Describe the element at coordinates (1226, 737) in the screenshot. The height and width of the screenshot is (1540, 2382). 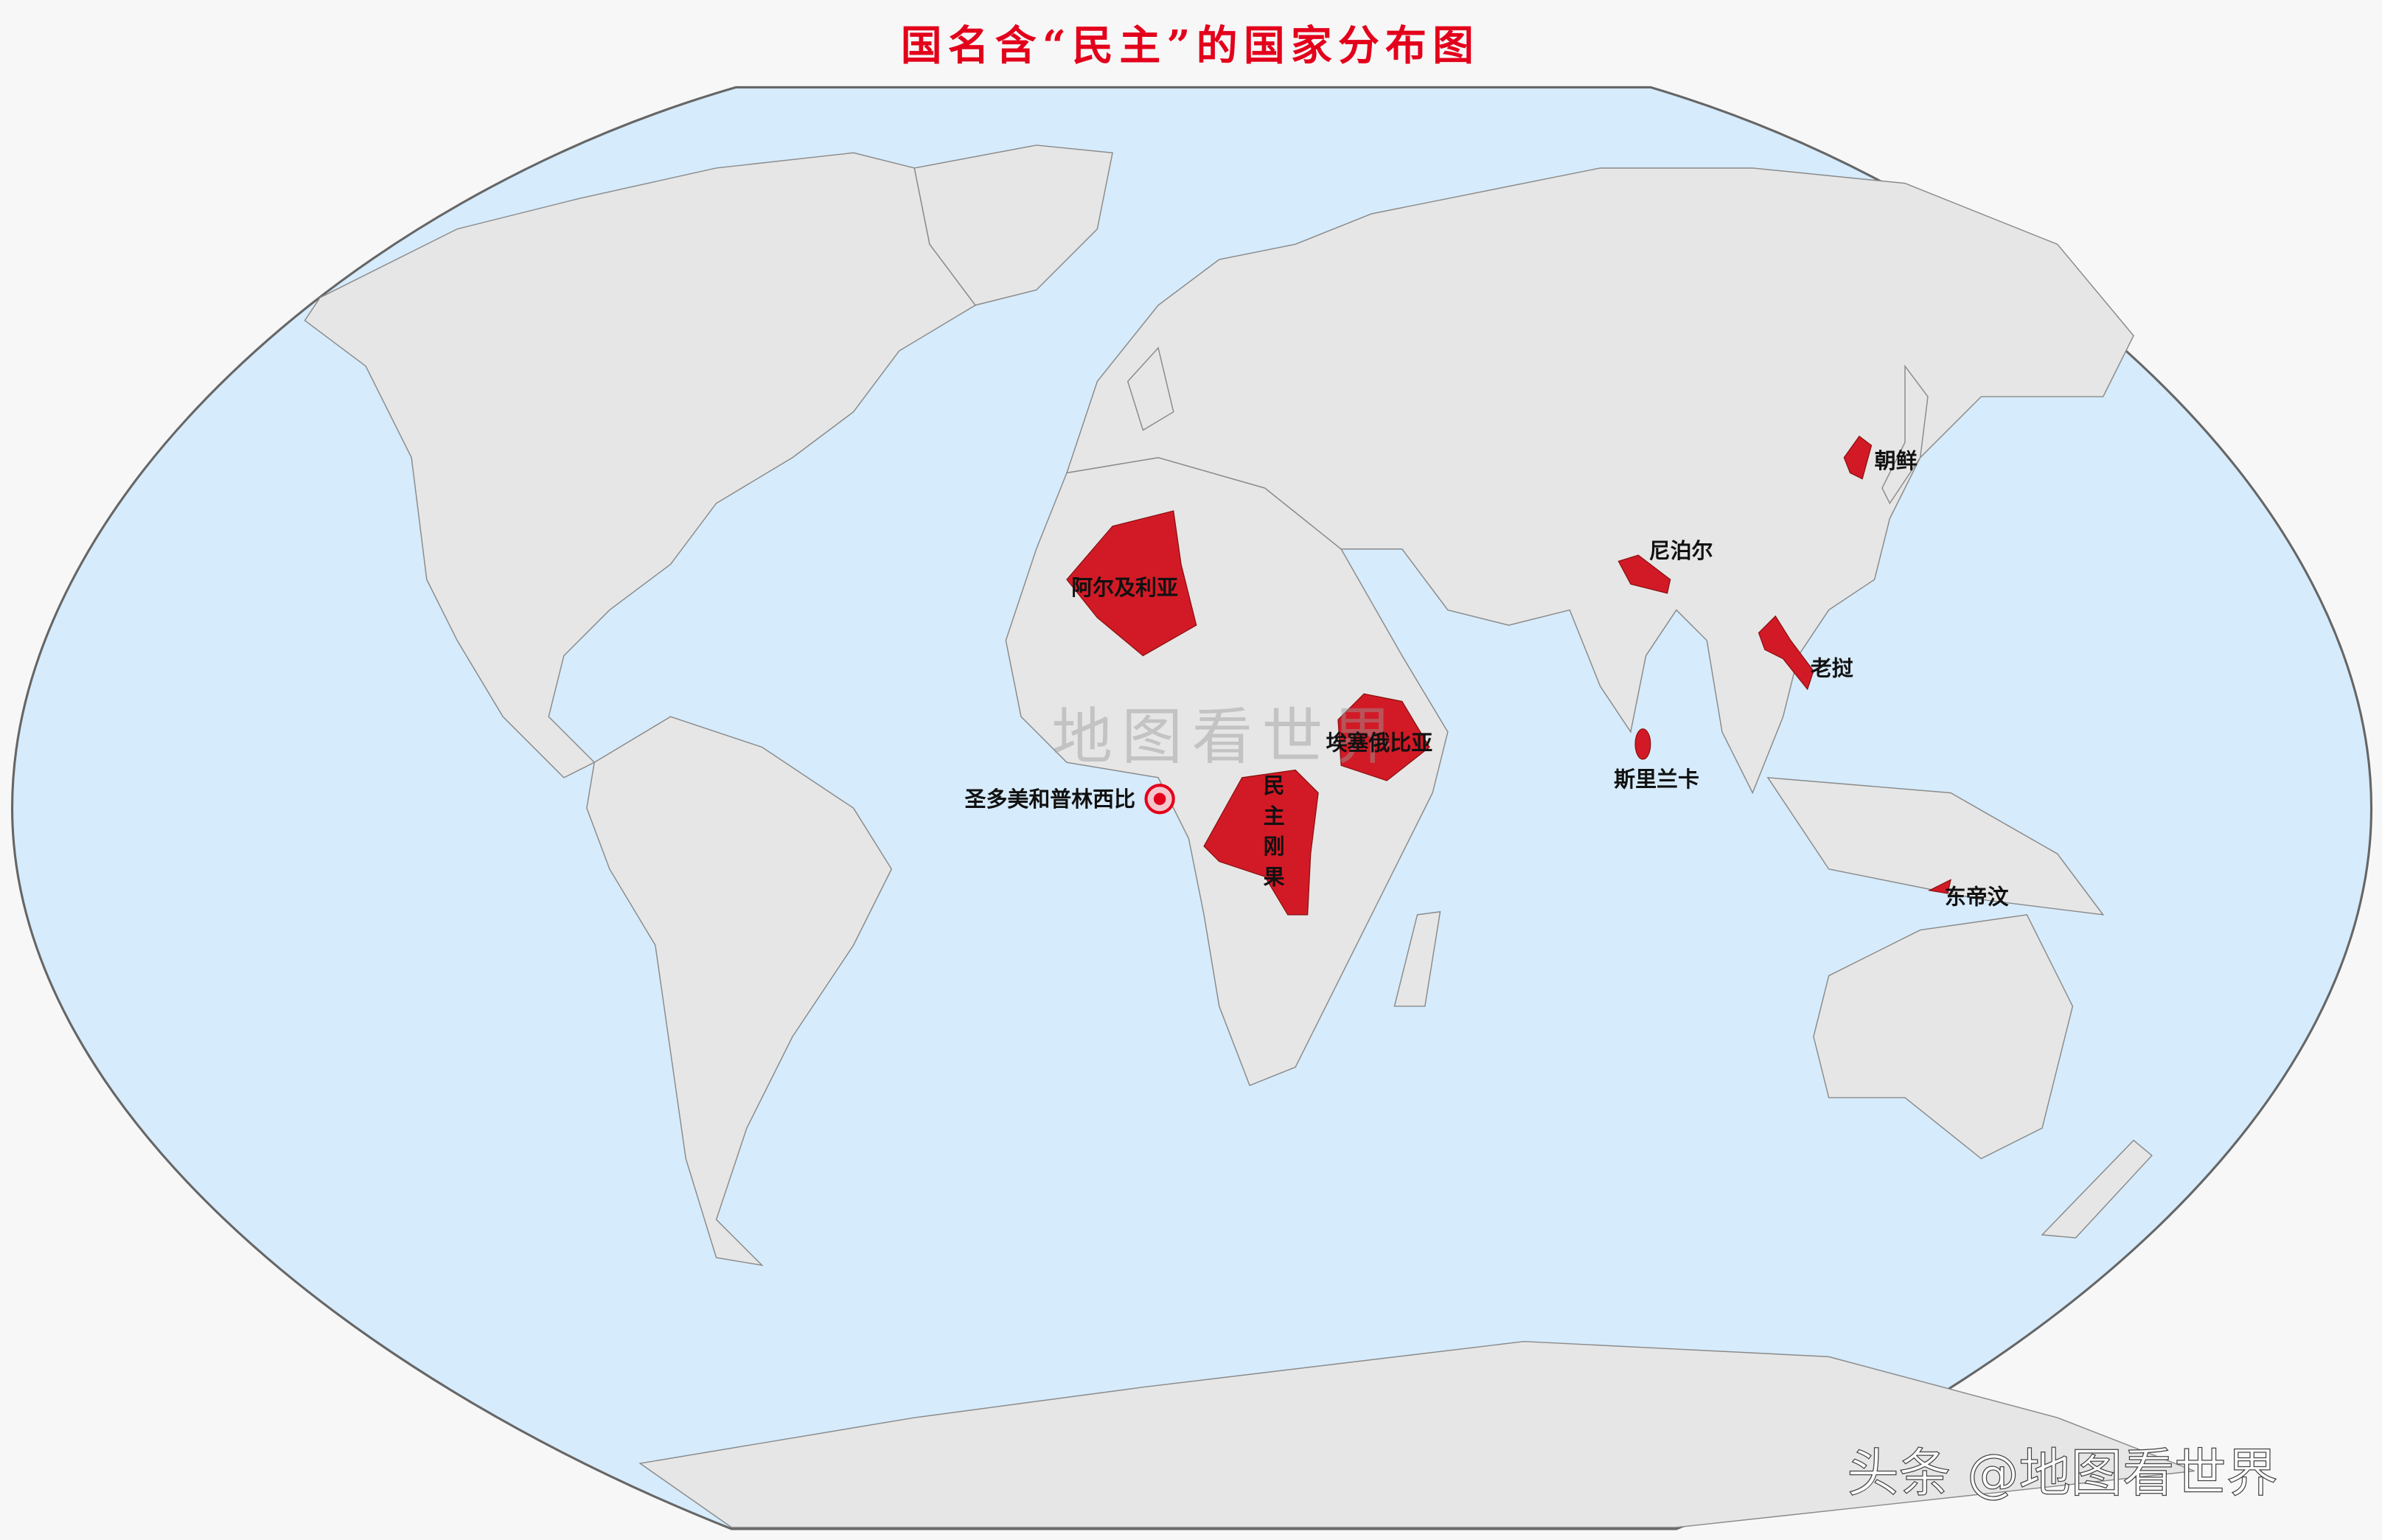
I see `watermark: 地图看世界` at that location.